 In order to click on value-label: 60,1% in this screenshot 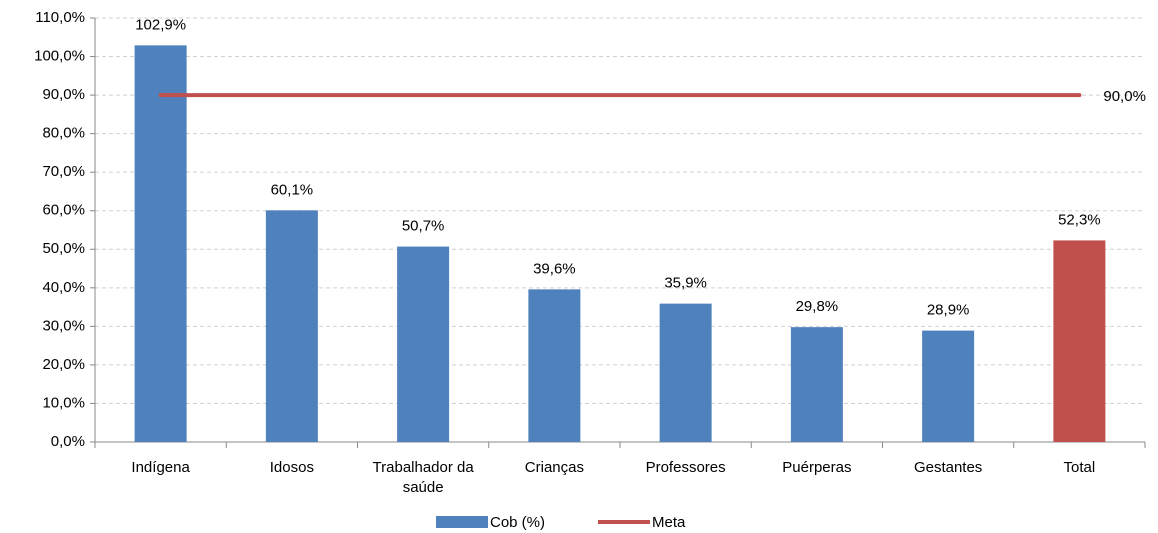, I will do `click(292, 189)`.